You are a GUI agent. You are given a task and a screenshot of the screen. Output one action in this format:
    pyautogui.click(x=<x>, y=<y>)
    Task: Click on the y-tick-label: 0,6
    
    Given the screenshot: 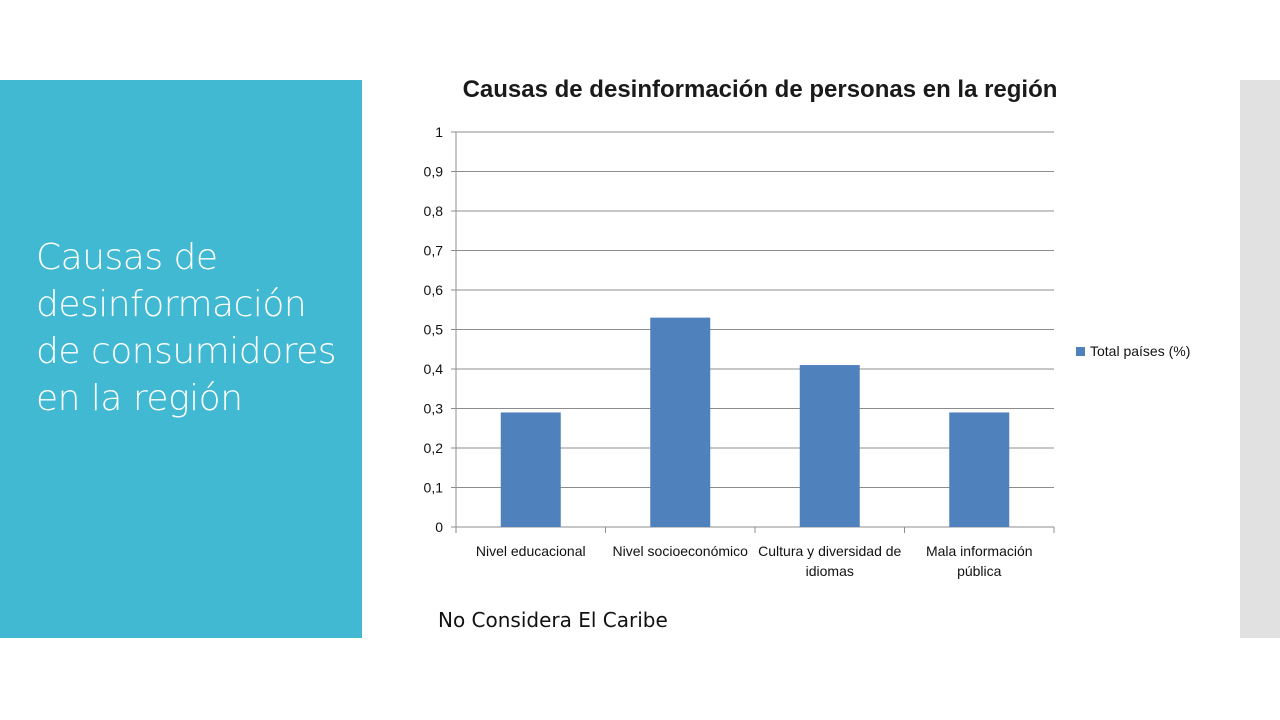 What is the action you would take?
    pyautogui.click(x=434, y=290)
    